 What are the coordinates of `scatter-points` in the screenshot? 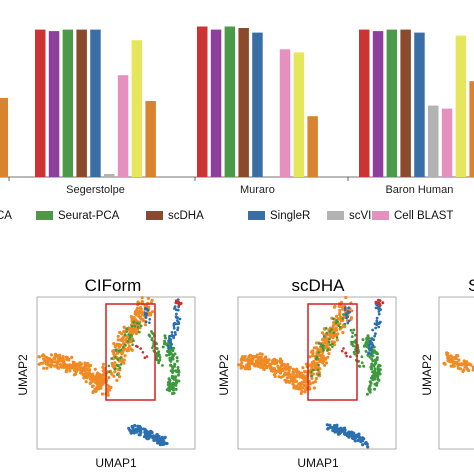 It's located at (458, 362).